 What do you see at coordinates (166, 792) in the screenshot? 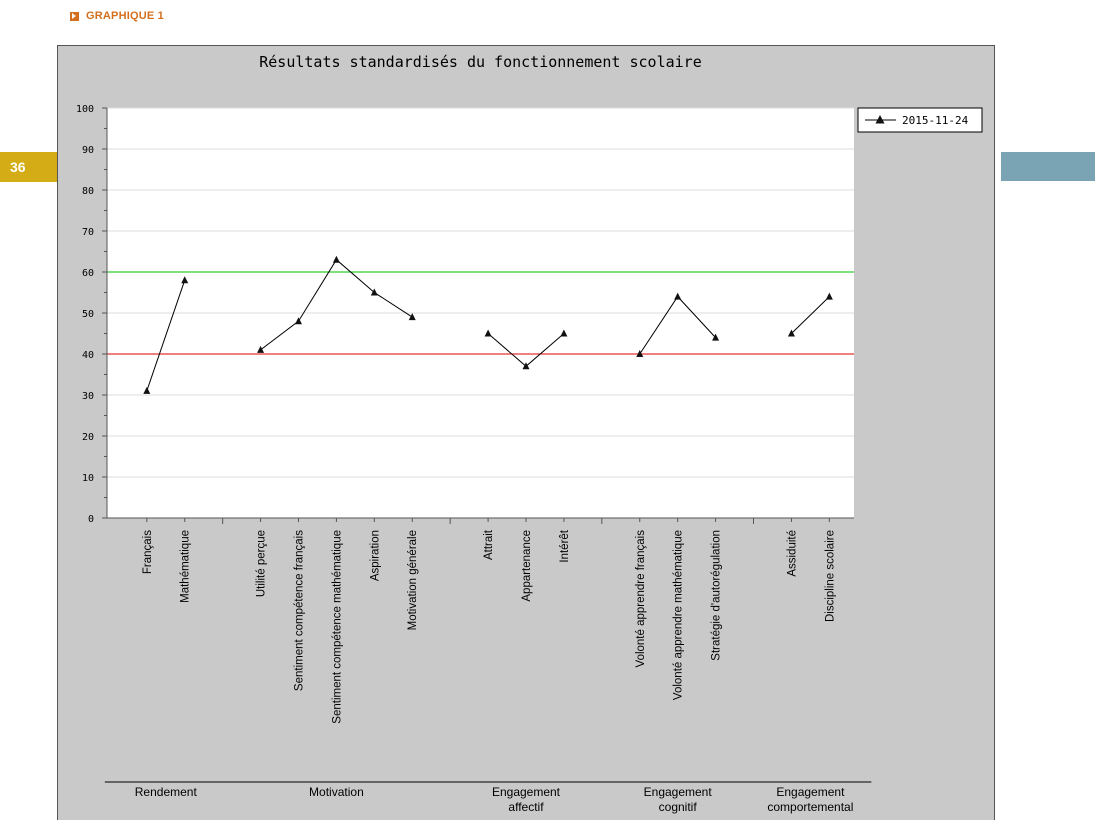
I see `group-label: Rendement` at bounding box center [166, 792].